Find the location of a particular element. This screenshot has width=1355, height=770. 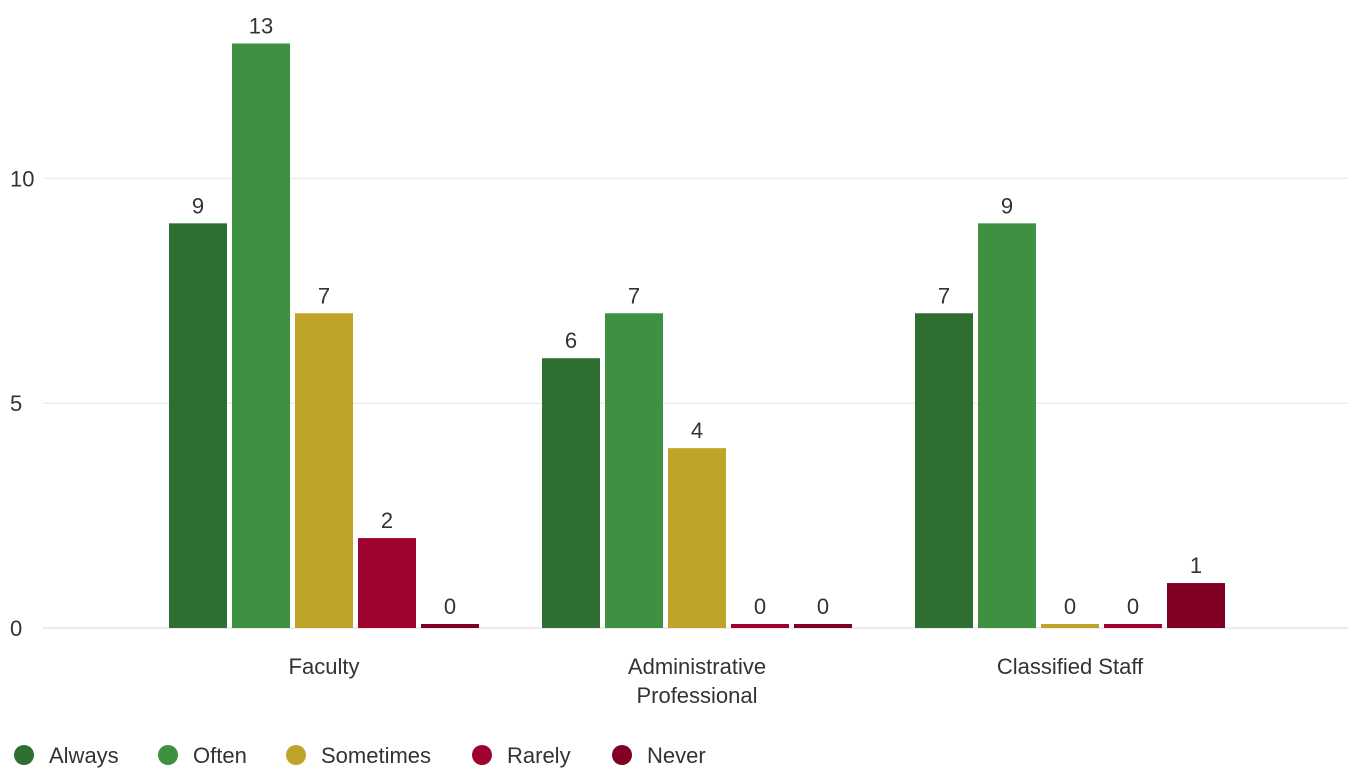

legend-label: Never is located at coordinates (676, 755).